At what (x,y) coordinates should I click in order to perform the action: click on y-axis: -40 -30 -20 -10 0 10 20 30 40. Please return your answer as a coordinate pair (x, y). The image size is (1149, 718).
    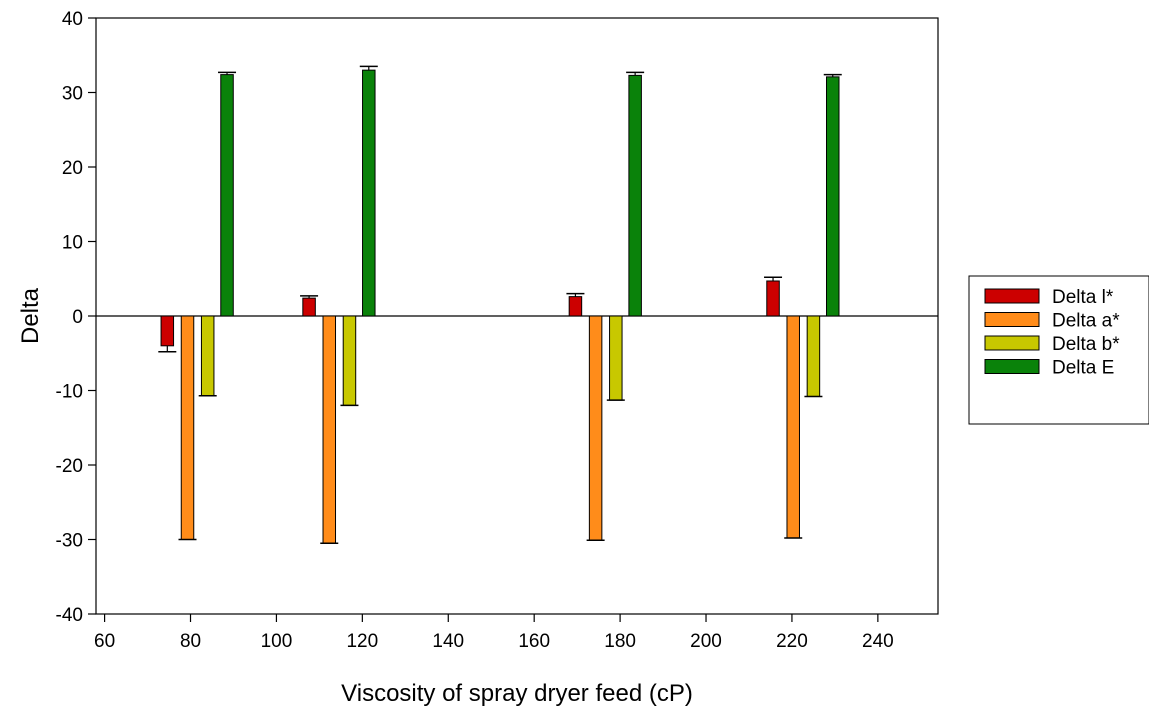
    Looking at the image, I should click on (76, 317).